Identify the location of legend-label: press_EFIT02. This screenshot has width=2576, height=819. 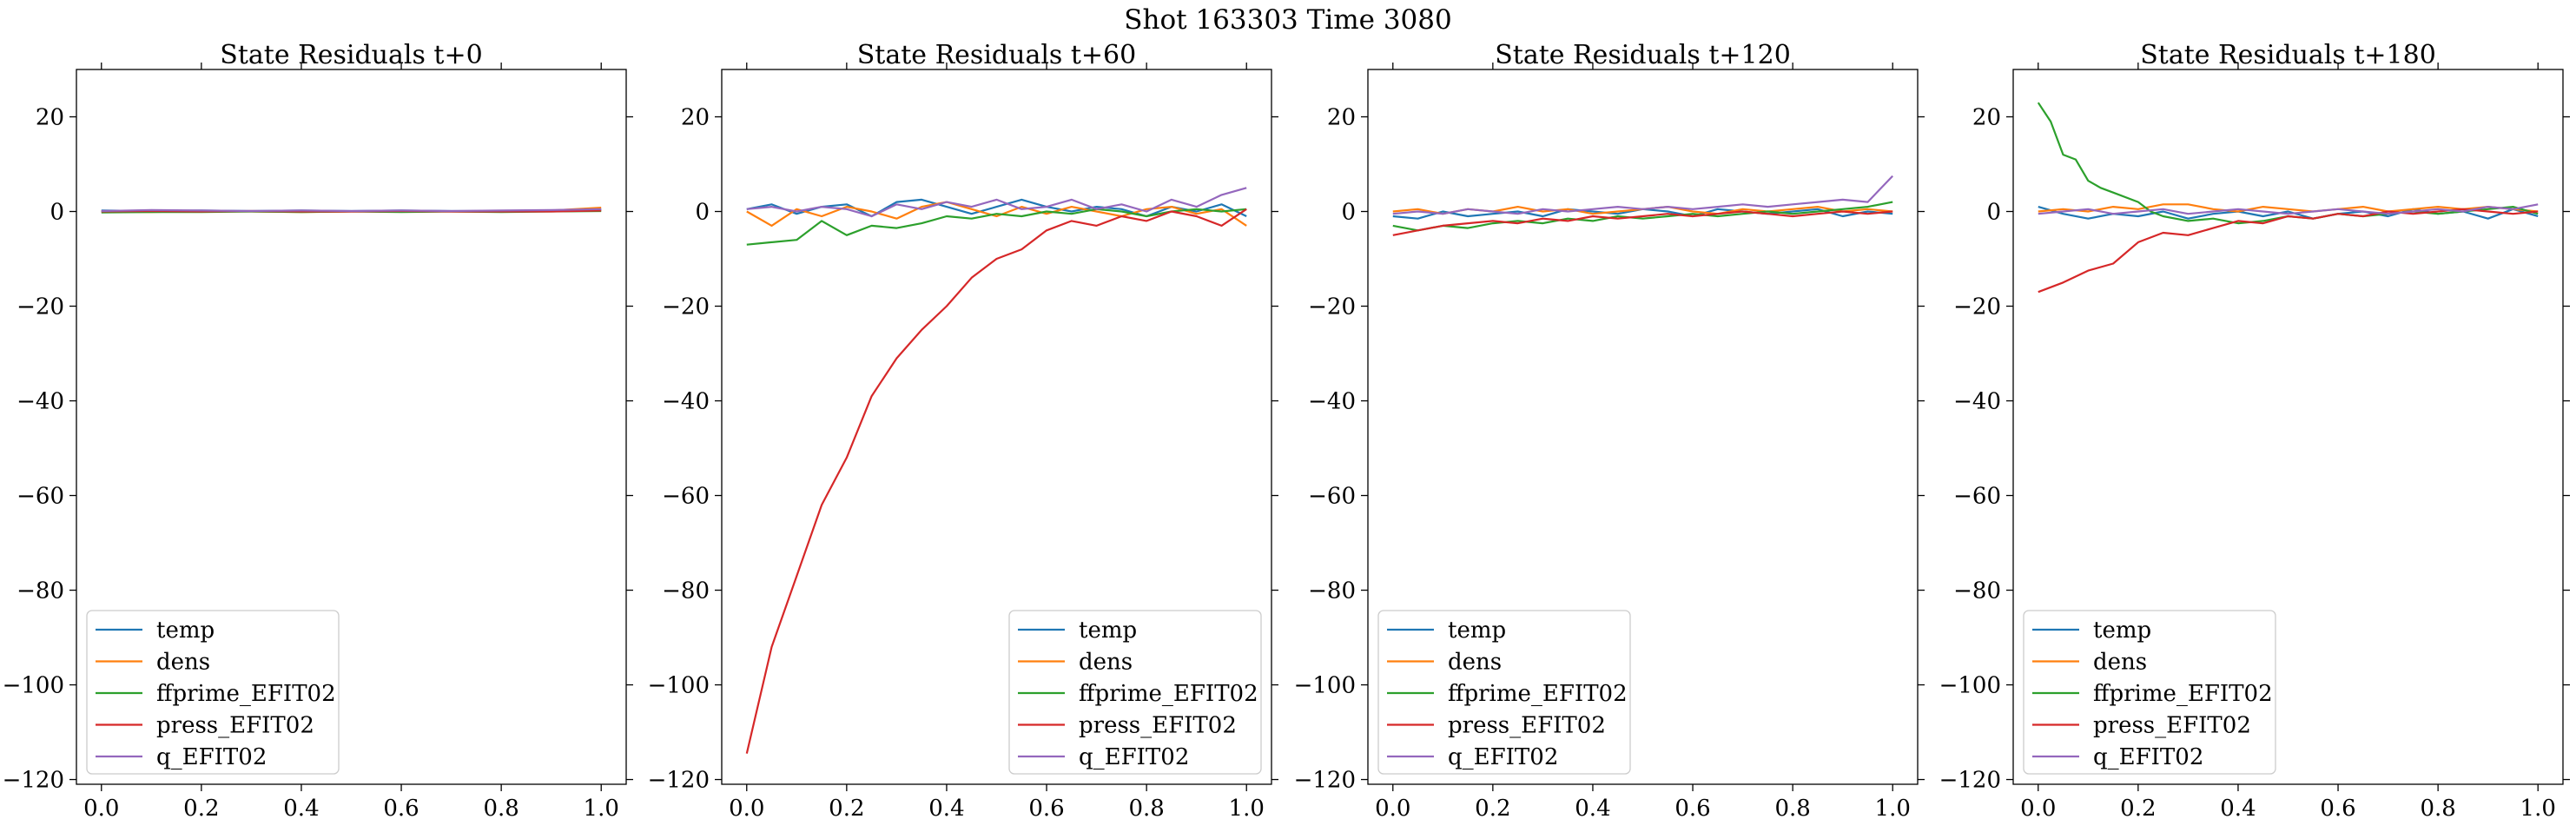
(1527, 726).